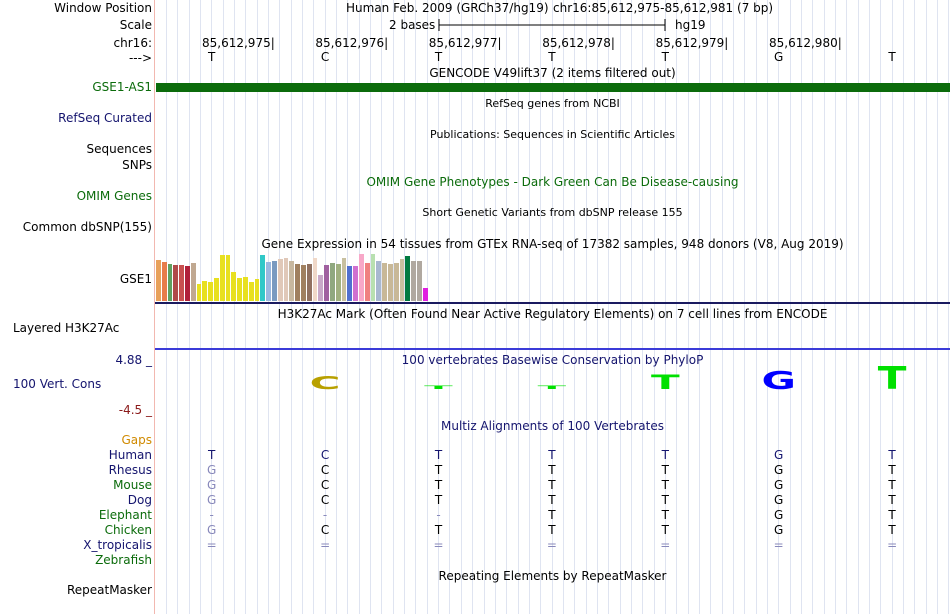 This screenshot has height=614, width=950. What do you see at coordinates (135, 279) in the screenshot?
I see `gtex-gene-label: GSE1` at bounding box center [135, 279].